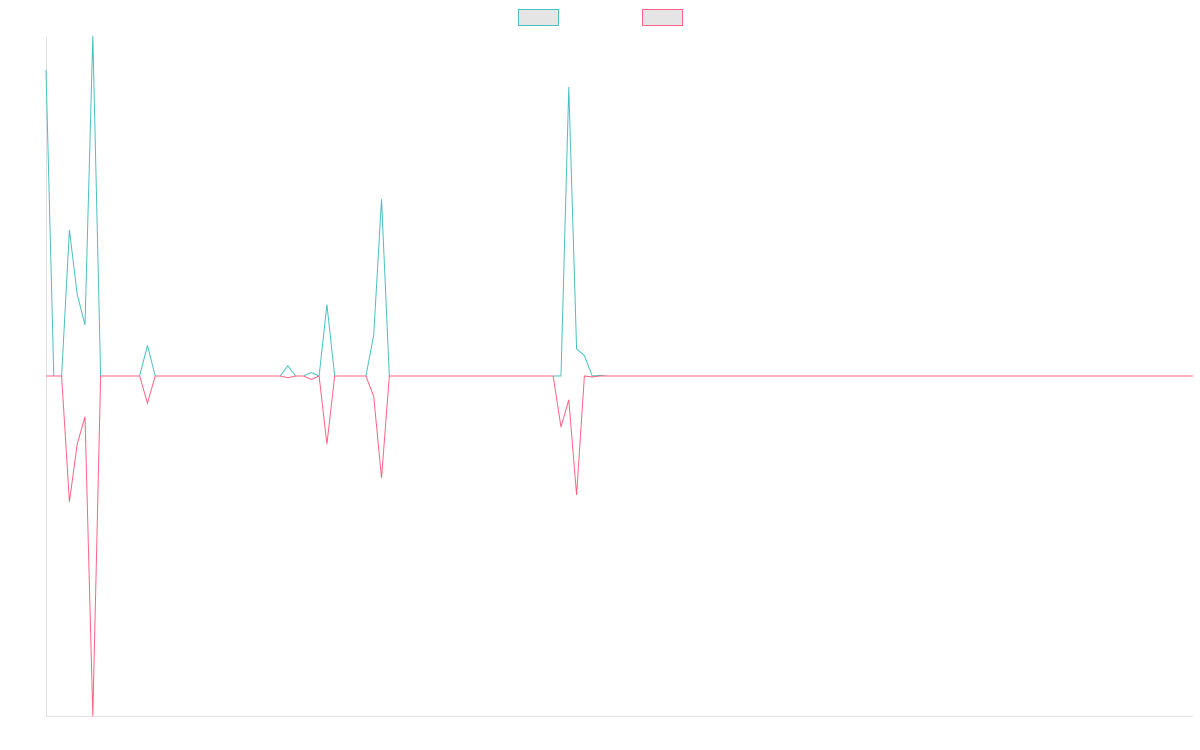 The image size is (1200, 750). What do you see at coordinates (600, 17) in the screenshot?
I see `chart-legend` at bounding box center [600, 17].